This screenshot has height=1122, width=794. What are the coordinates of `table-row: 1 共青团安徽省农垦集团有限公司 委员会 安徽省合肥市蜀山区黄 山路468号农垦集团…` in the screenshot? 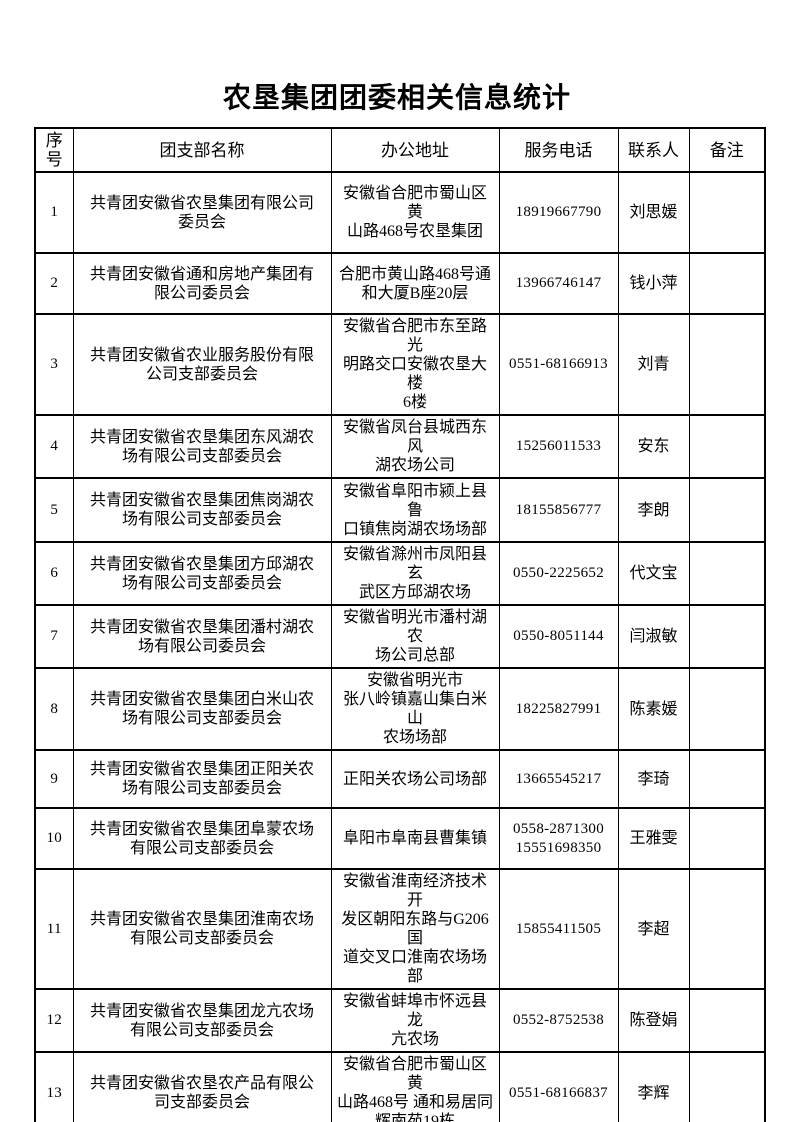 It's located at (400, 212).